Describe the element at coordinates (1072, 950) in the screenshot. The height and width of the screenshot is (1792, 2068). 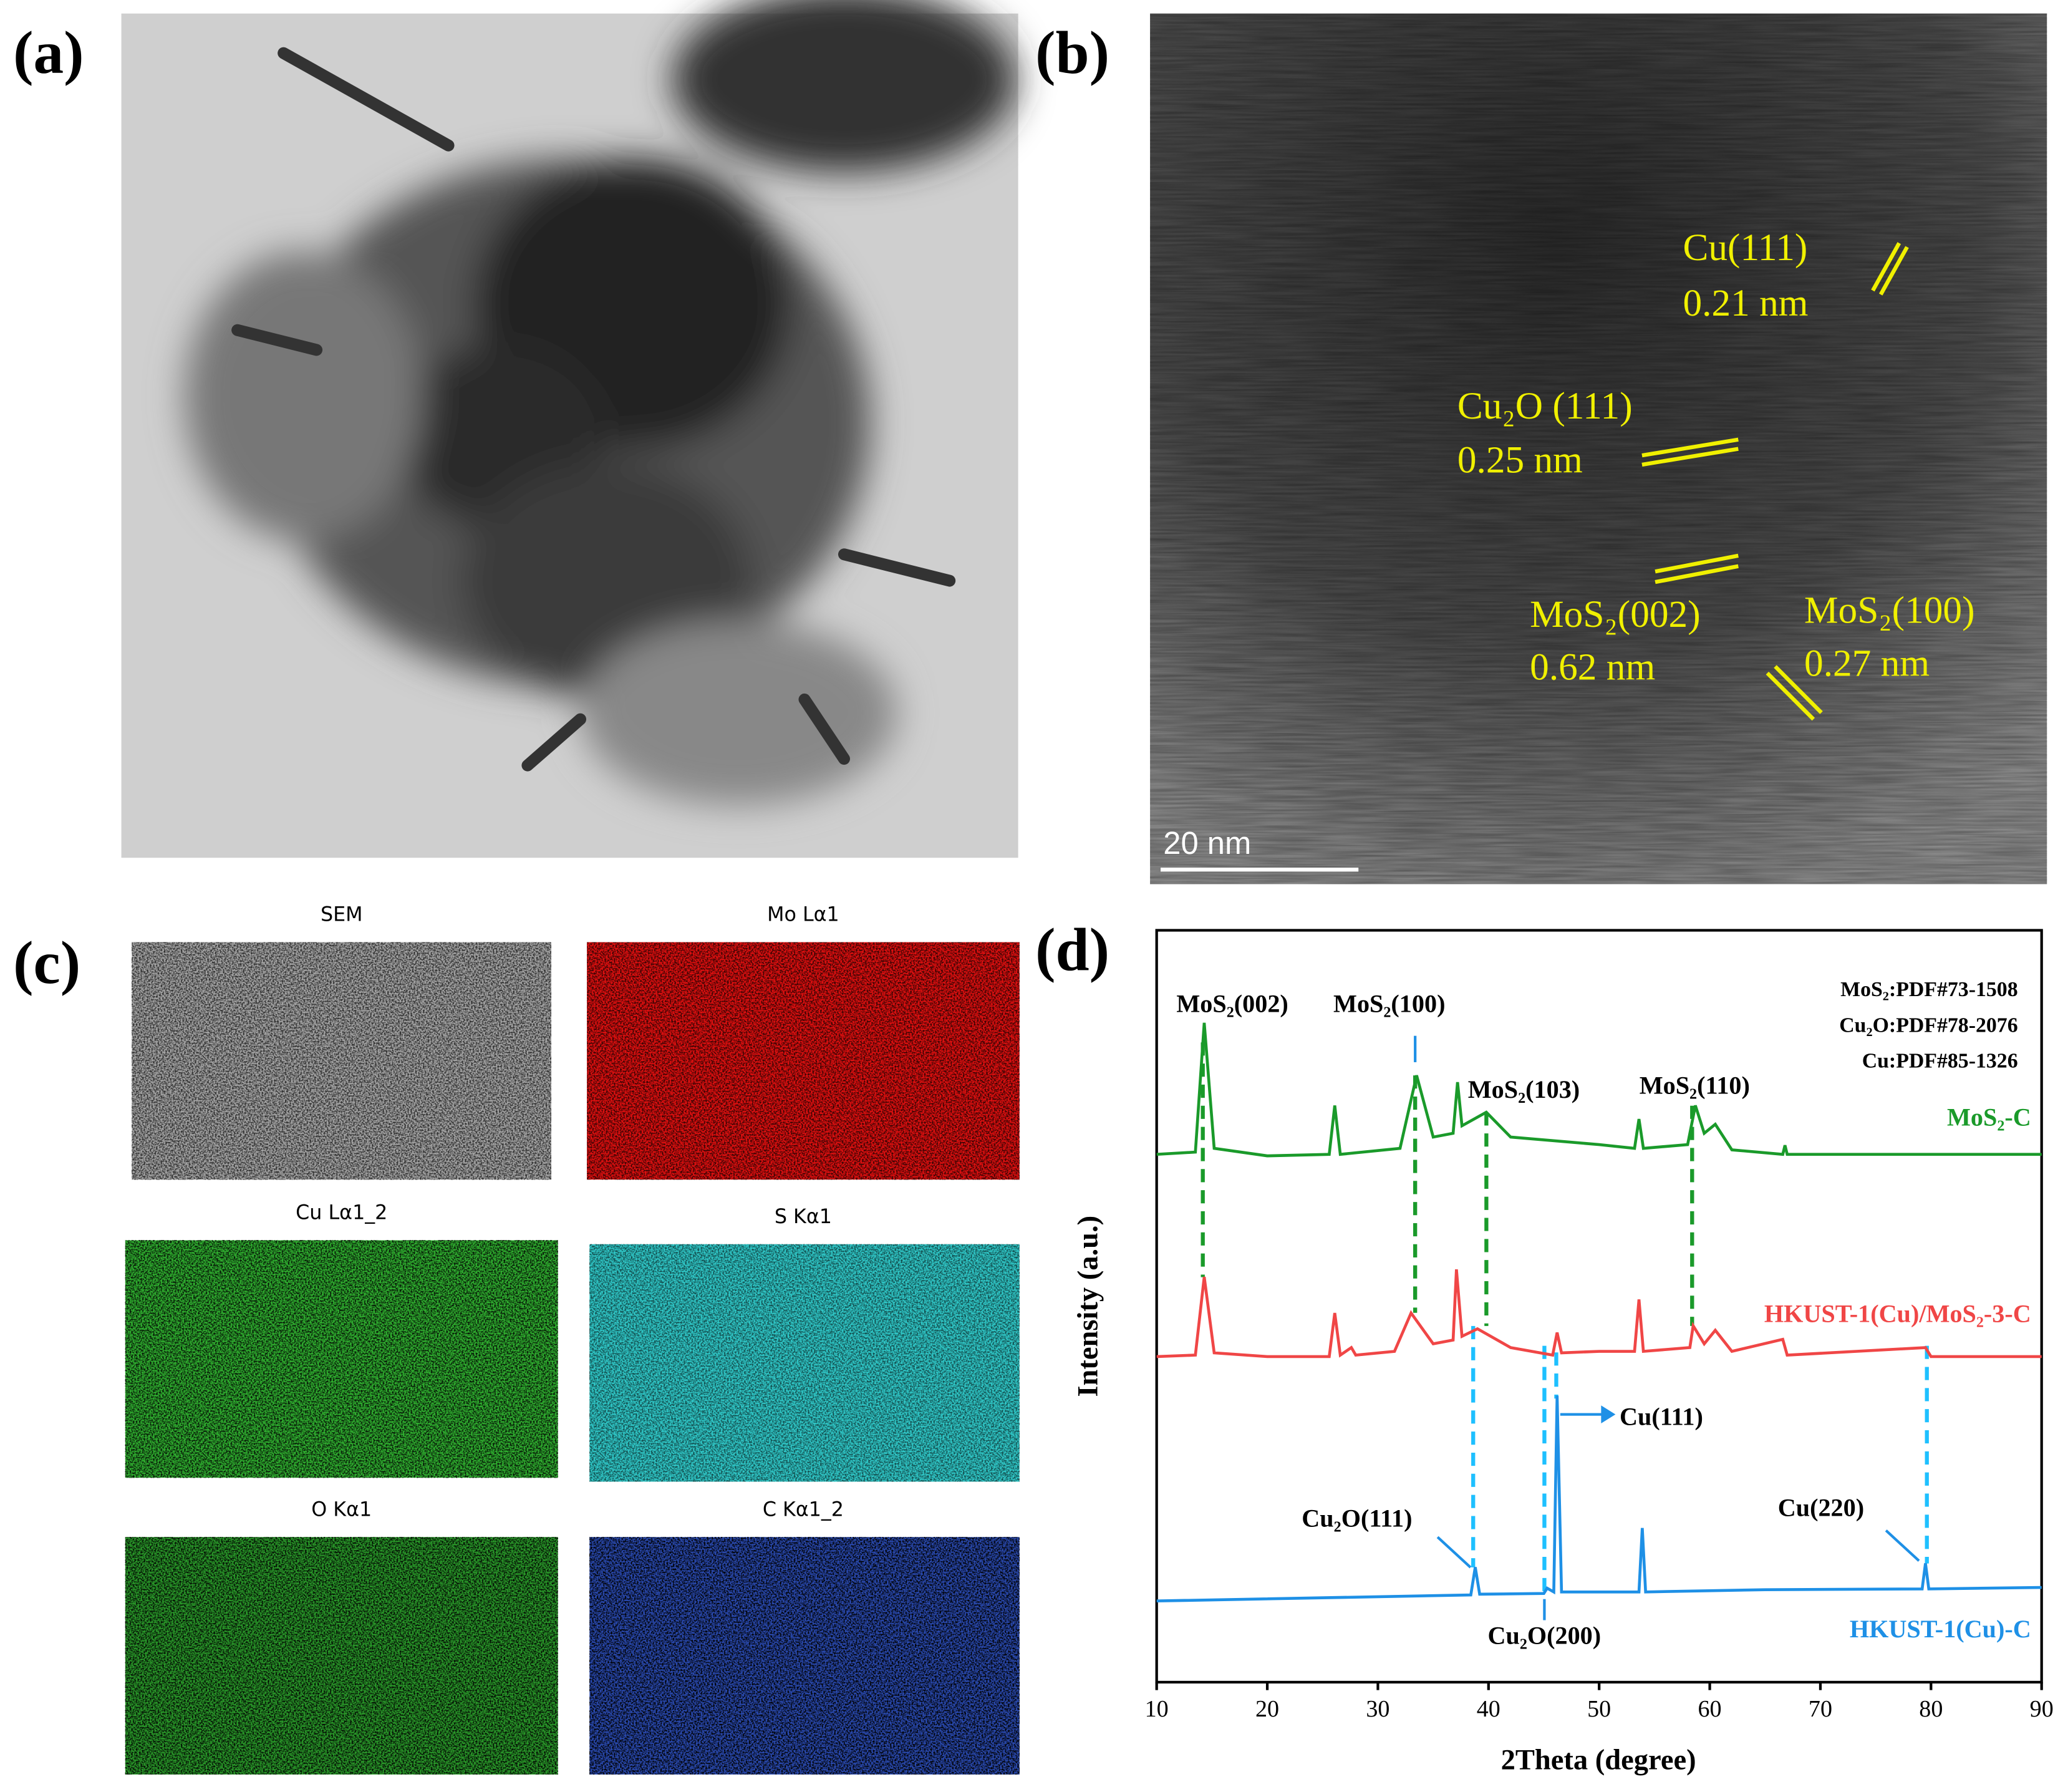
I see `panel-label: (d)` at that location.